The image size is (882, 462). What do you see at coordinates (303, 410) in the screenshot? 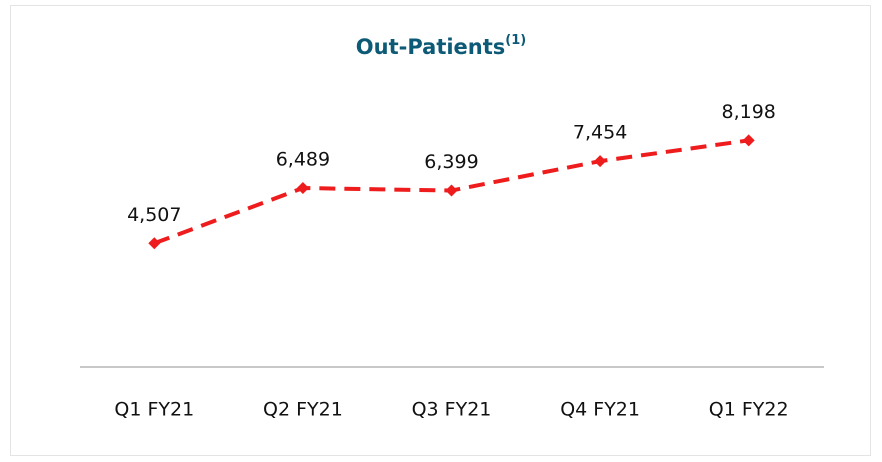
I see `x-tick-label: Q2 FY21` at bounding box center [303, 410].